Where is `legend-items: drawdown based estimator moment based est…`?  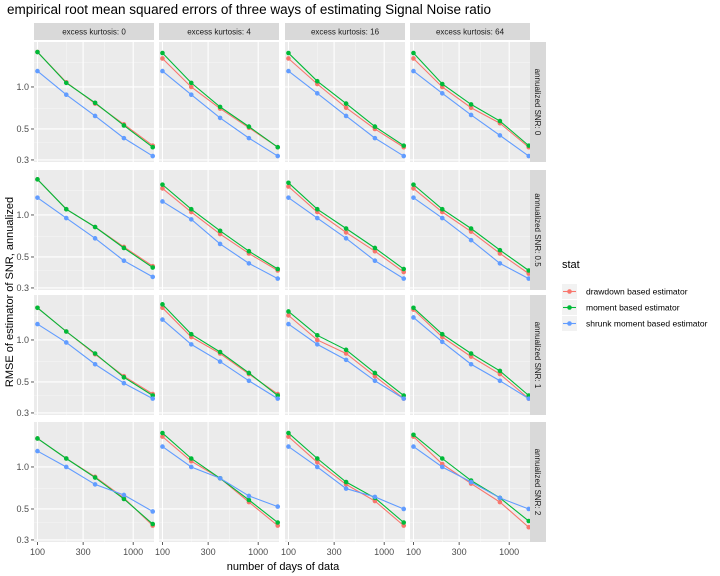
legend-items: drawdown based estimator moment based est… is located at coordinates (635, 307).